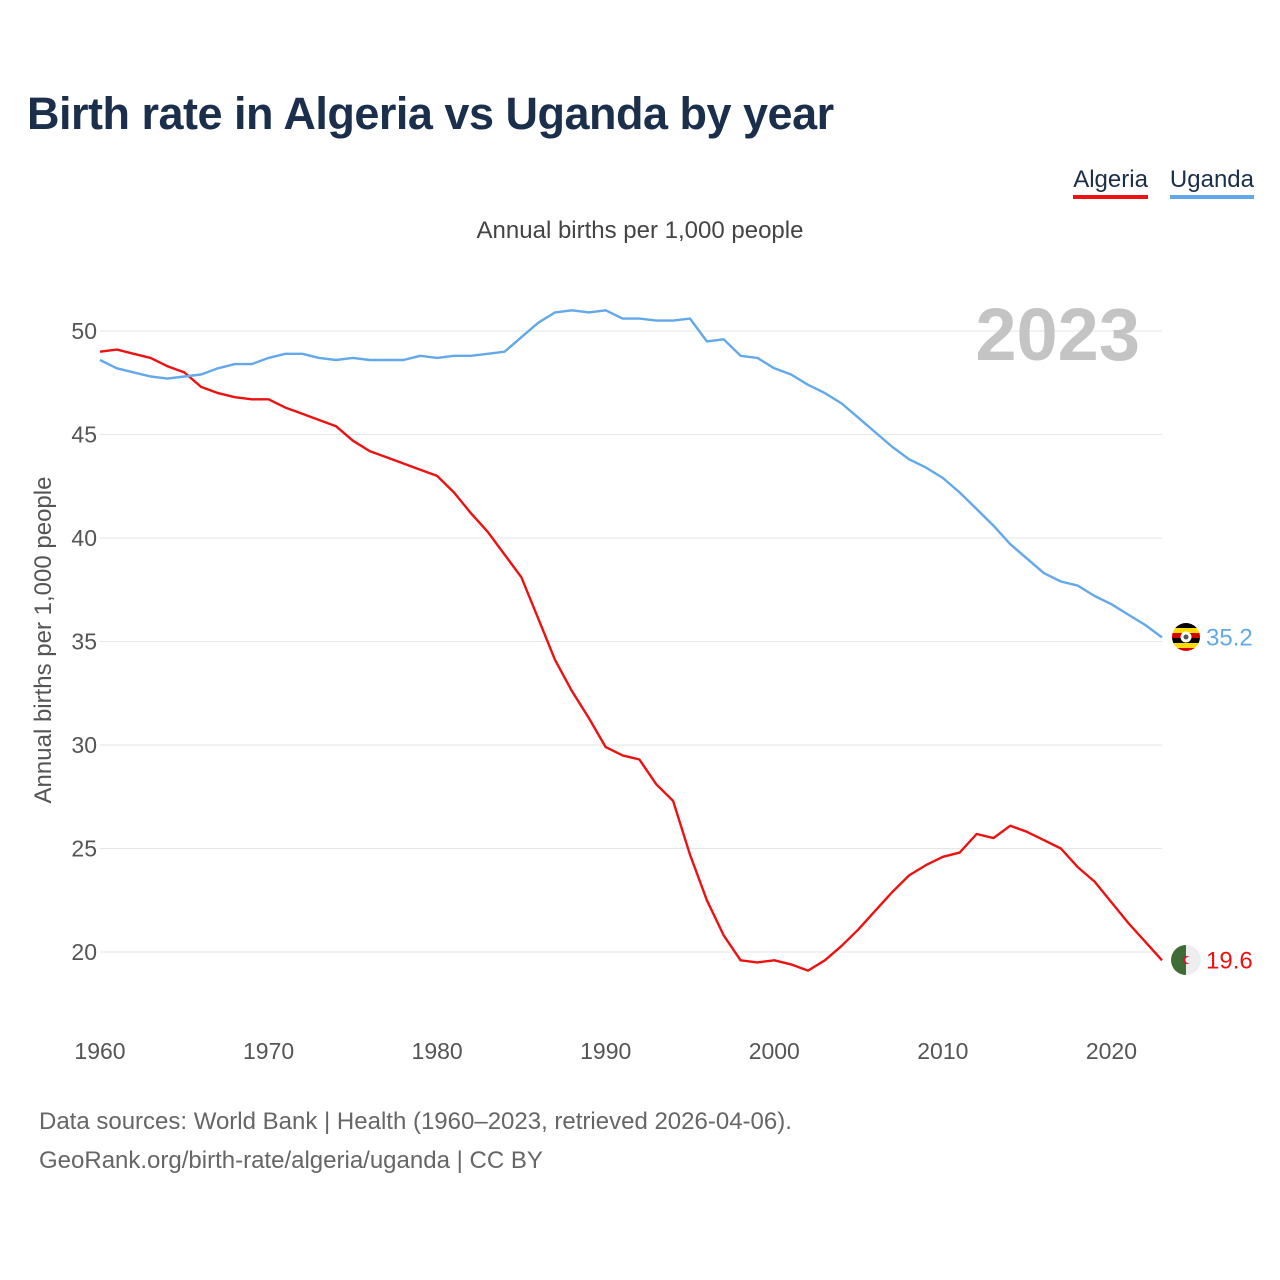  What do you see at coordinates (268, 1051) in the screenshot?
I see `x-tick-label: 1970` at bounding box center [268, 1051].